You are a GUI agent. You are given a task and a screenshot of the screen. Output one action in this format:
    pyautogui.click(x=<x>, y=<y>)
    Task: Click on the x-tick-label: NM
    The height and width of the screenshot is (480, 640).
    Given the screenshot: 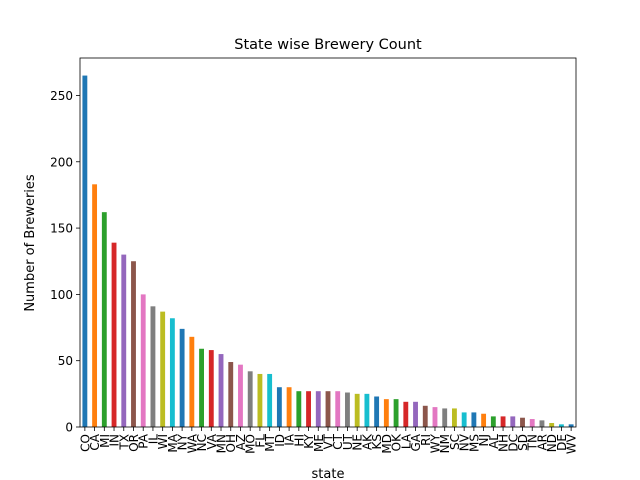 What is the action you would take?
    pyautogui.click(x=445, y=443)
    